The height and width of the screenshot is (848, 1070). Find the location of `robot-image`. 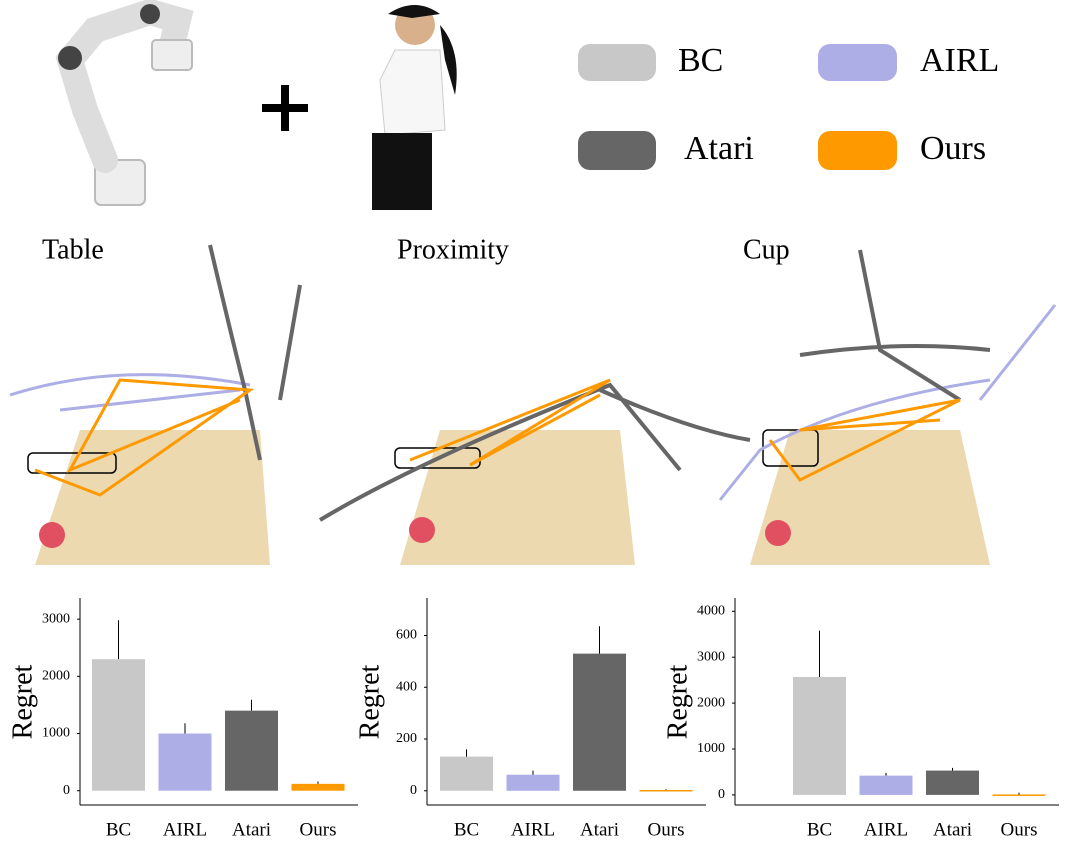

robot-image is located at coordinates (124, 103).